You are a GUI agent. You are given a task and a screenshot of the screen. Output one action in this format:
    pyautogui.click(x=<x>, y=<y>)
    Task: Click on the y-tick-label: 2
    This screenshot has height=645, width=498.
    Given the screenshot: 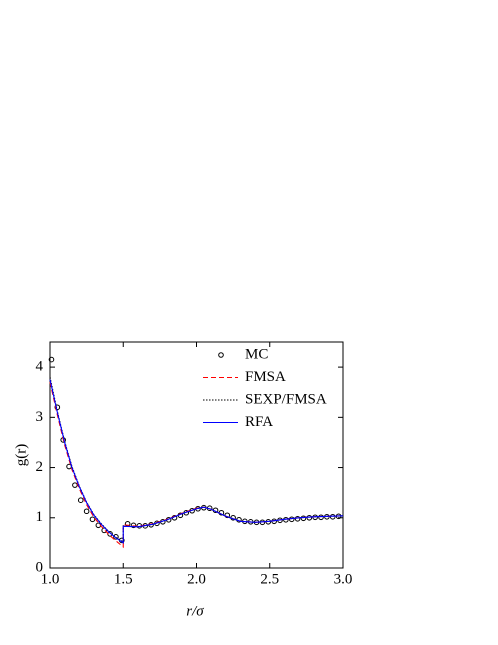 What is the action you would take?
    pyautogui.click(x=40, y=467)
    